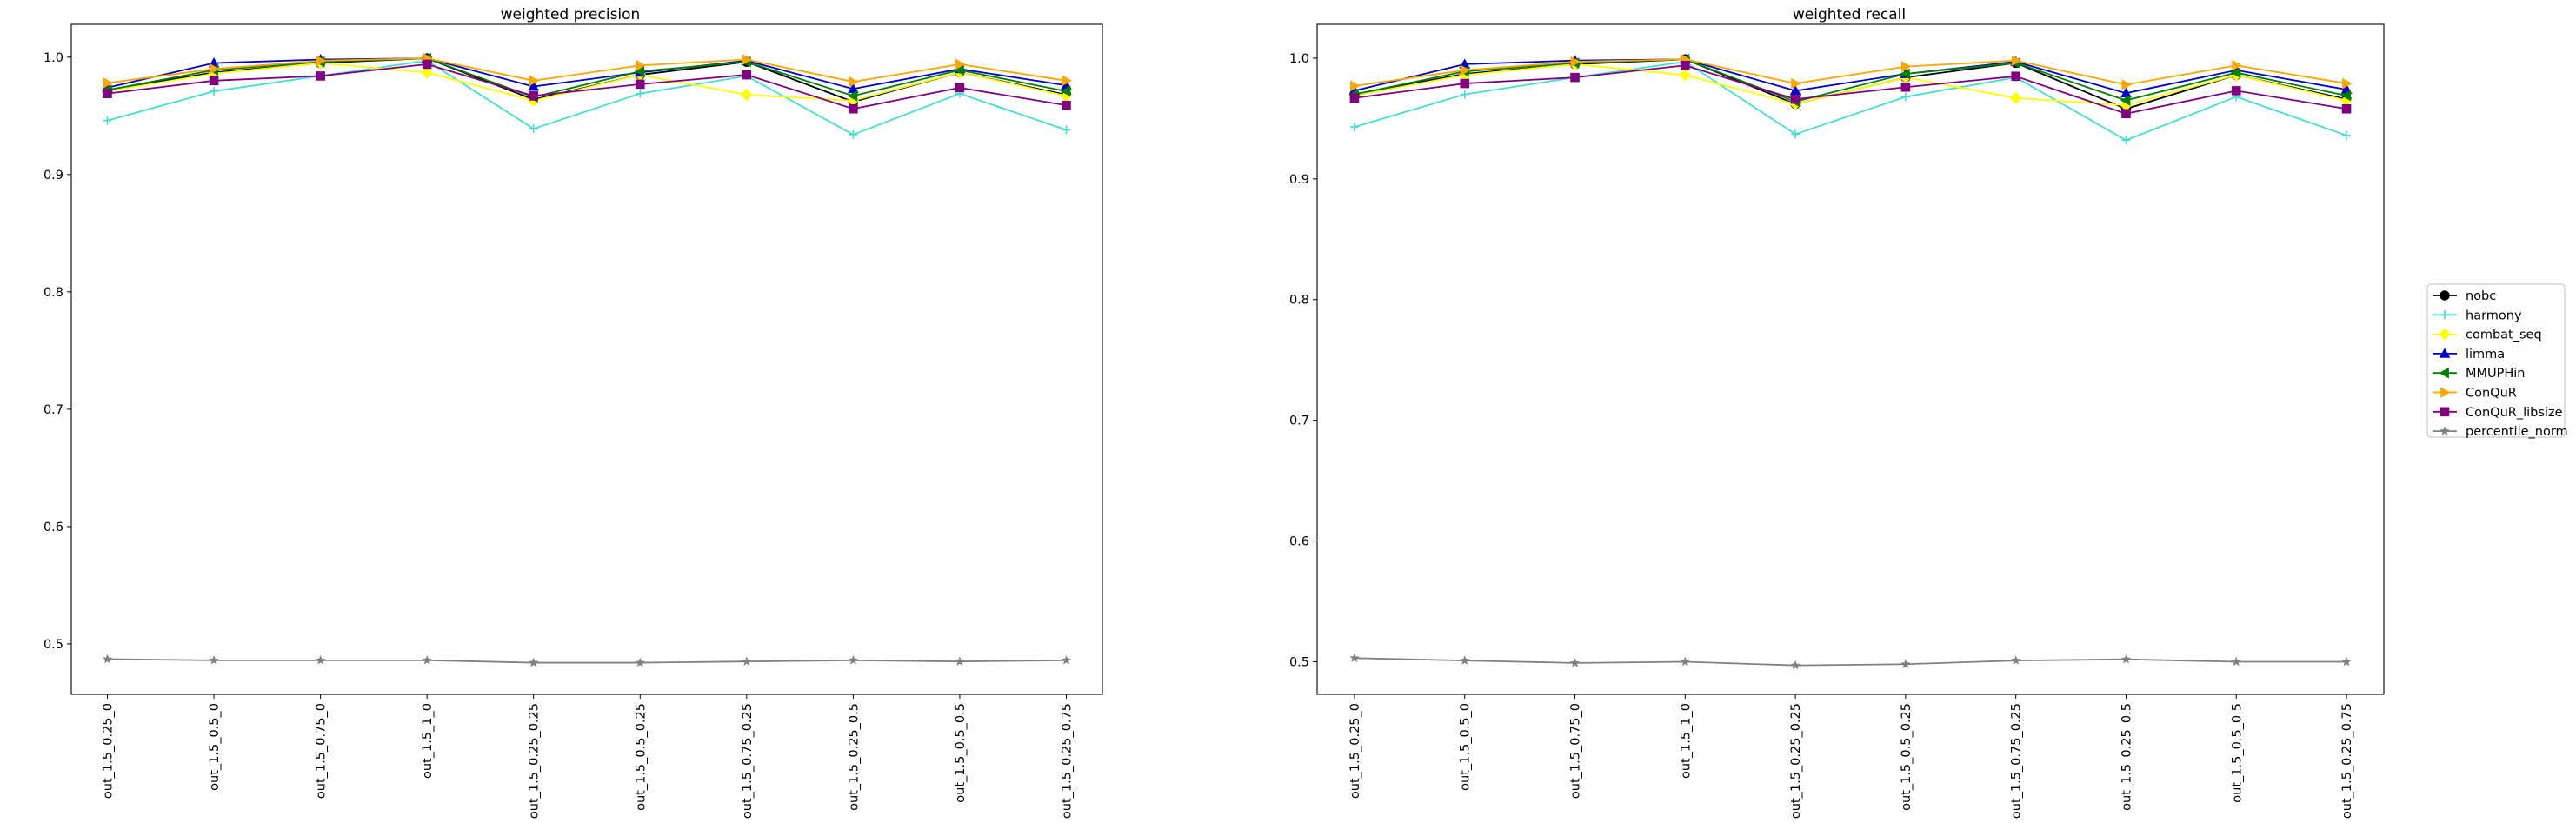 The image size is (2576, 823). What do you see at coordinates (1850, 84) in the screenshot?
I see `series-line-combat_seq` at bounding box center [1850, 84].